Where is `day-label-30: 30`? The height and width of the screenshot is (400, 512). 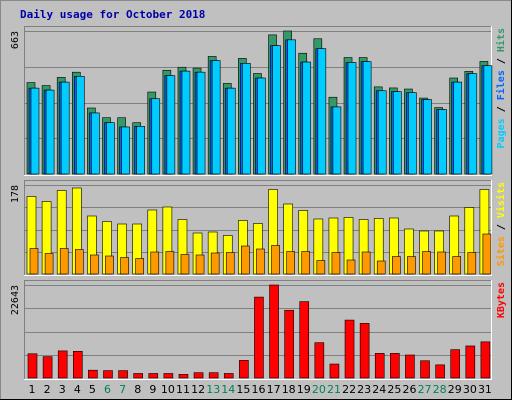
day-label-30: 30 is located at coordinates (470, 389).